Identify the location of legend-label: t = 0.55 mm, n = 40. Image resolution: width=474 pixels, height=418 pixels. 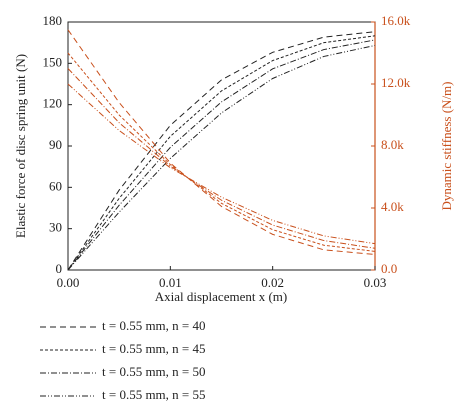
(154, 325).